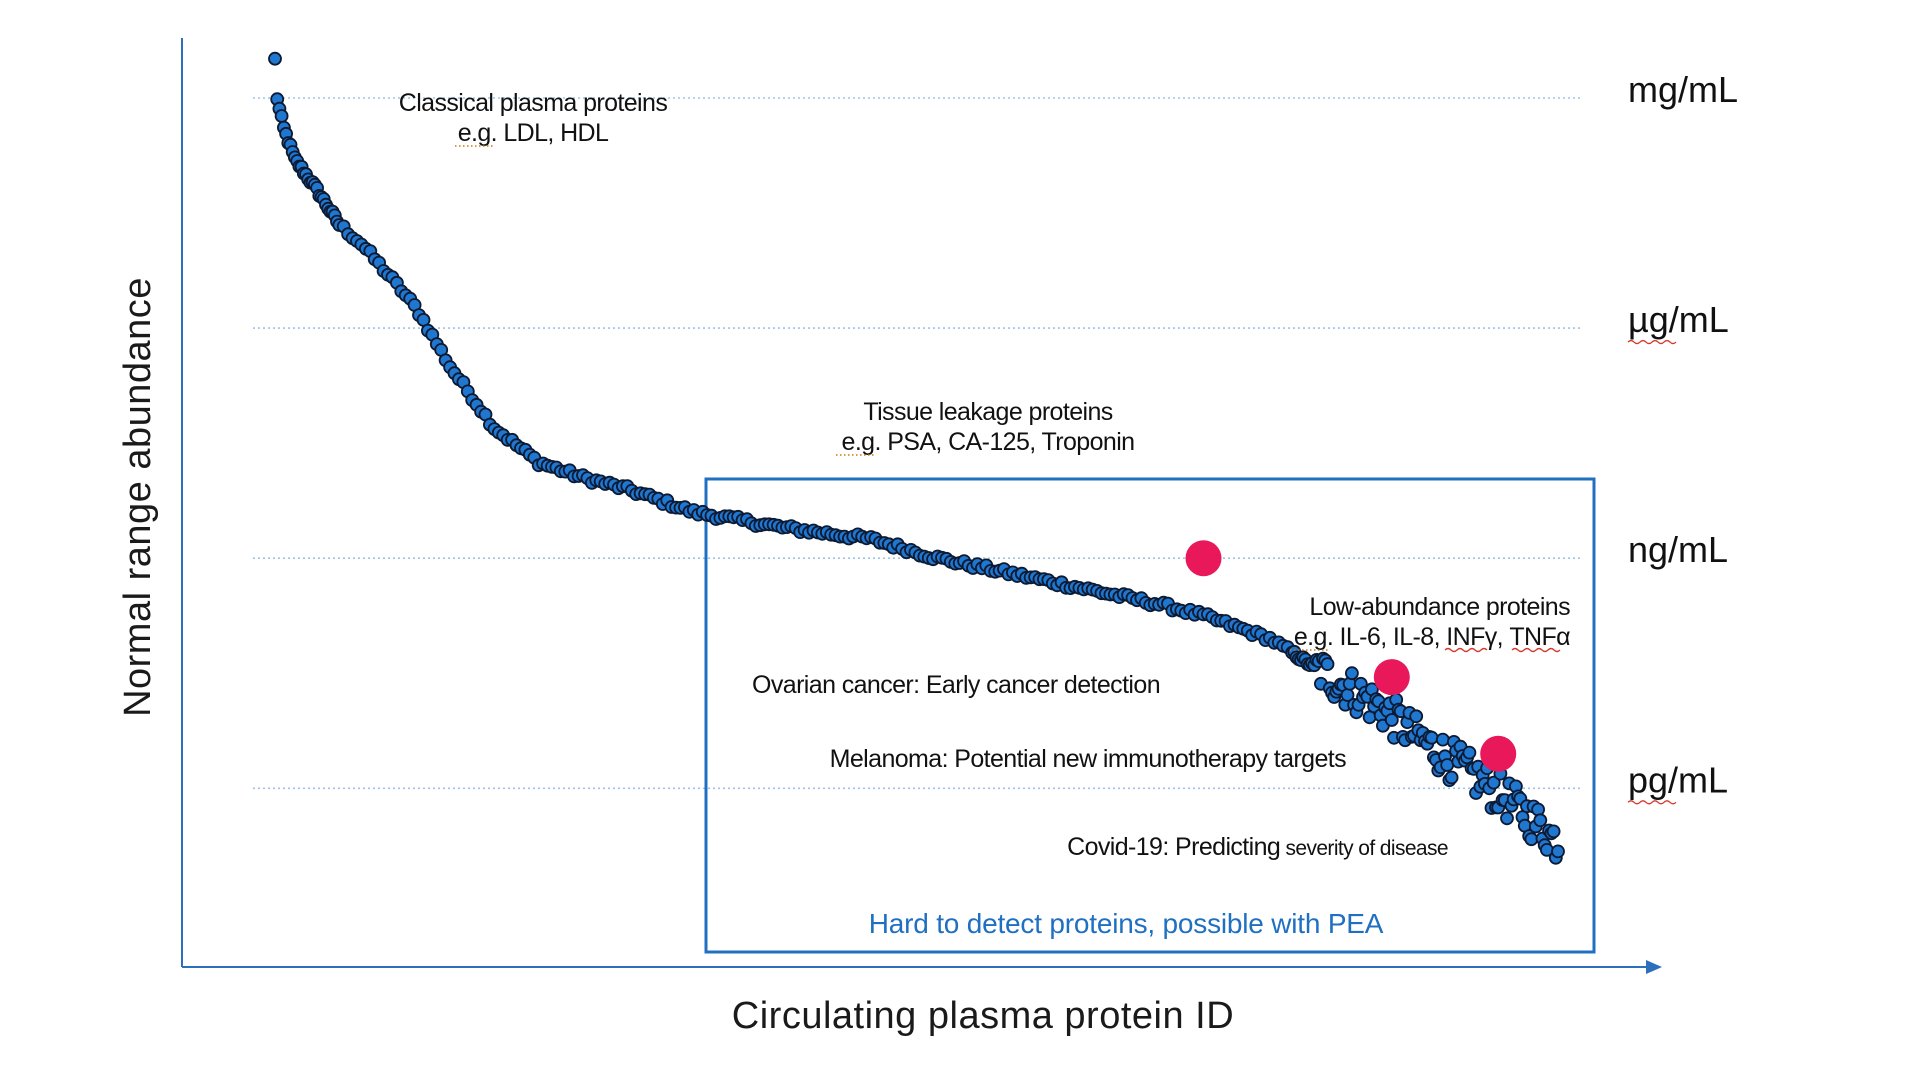 The height and width of the screenshot is (1085, 1920). What do you see at coordinates (987, 412) in the screenshot?
I see `annotation-tissue-title: Tissue leakage proteins` at bounding box center [987, 412].